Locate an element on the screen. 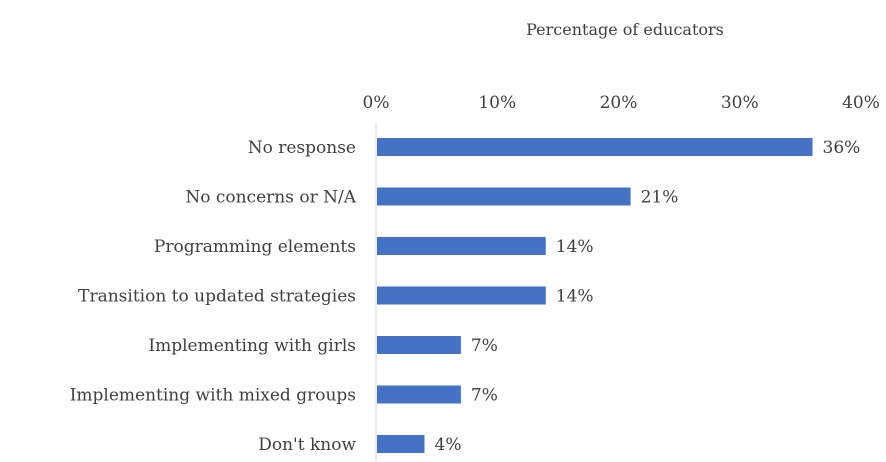 The height and width of the screenshot is (462, 886). x-tick-label: 40% is located at coordinates (861, 103).